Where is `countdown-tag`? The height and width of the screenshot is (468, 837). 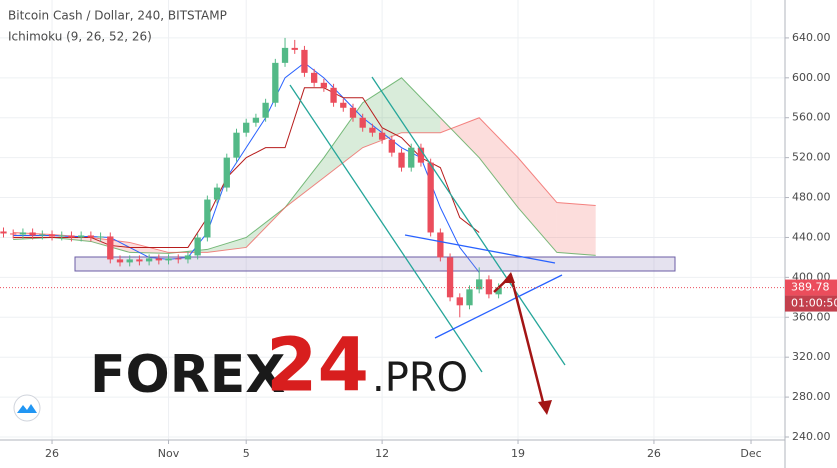
countdown-tag is located at coordinates (811, 303).